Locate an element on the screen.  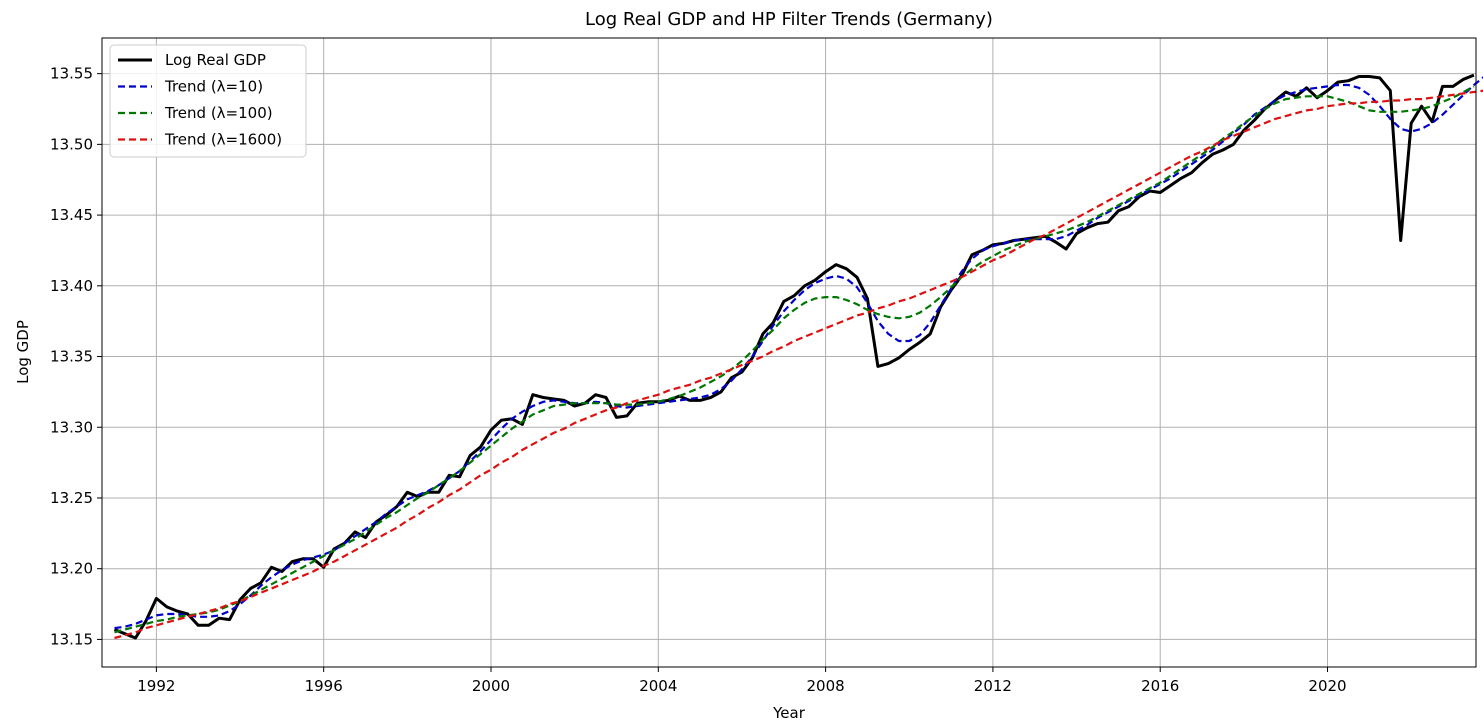
y-tick-label: 13.50 is located at coordinates (71, 144).